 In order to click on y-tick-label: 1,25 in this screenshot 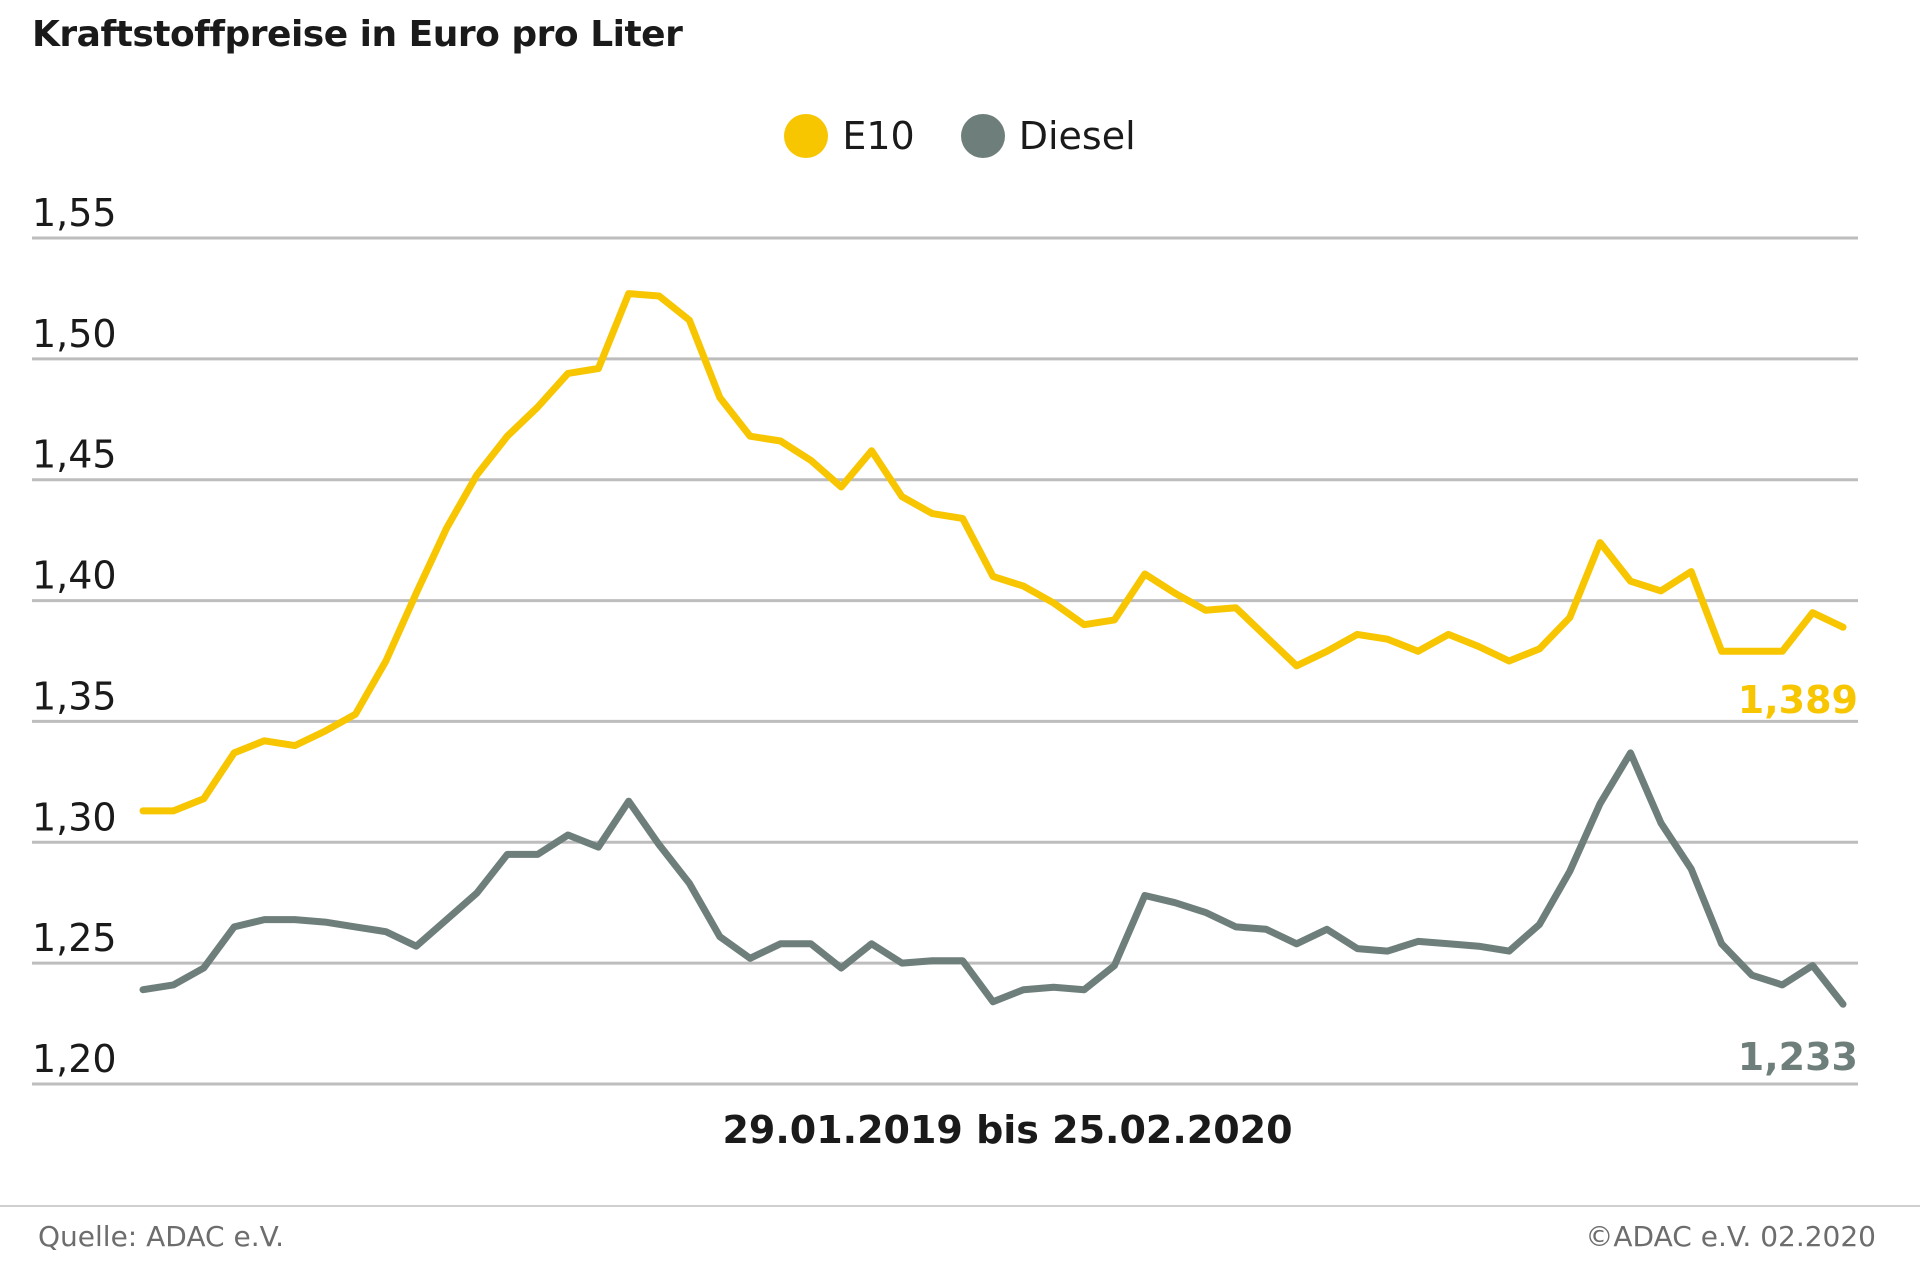, I will do `click(74, 938)`.